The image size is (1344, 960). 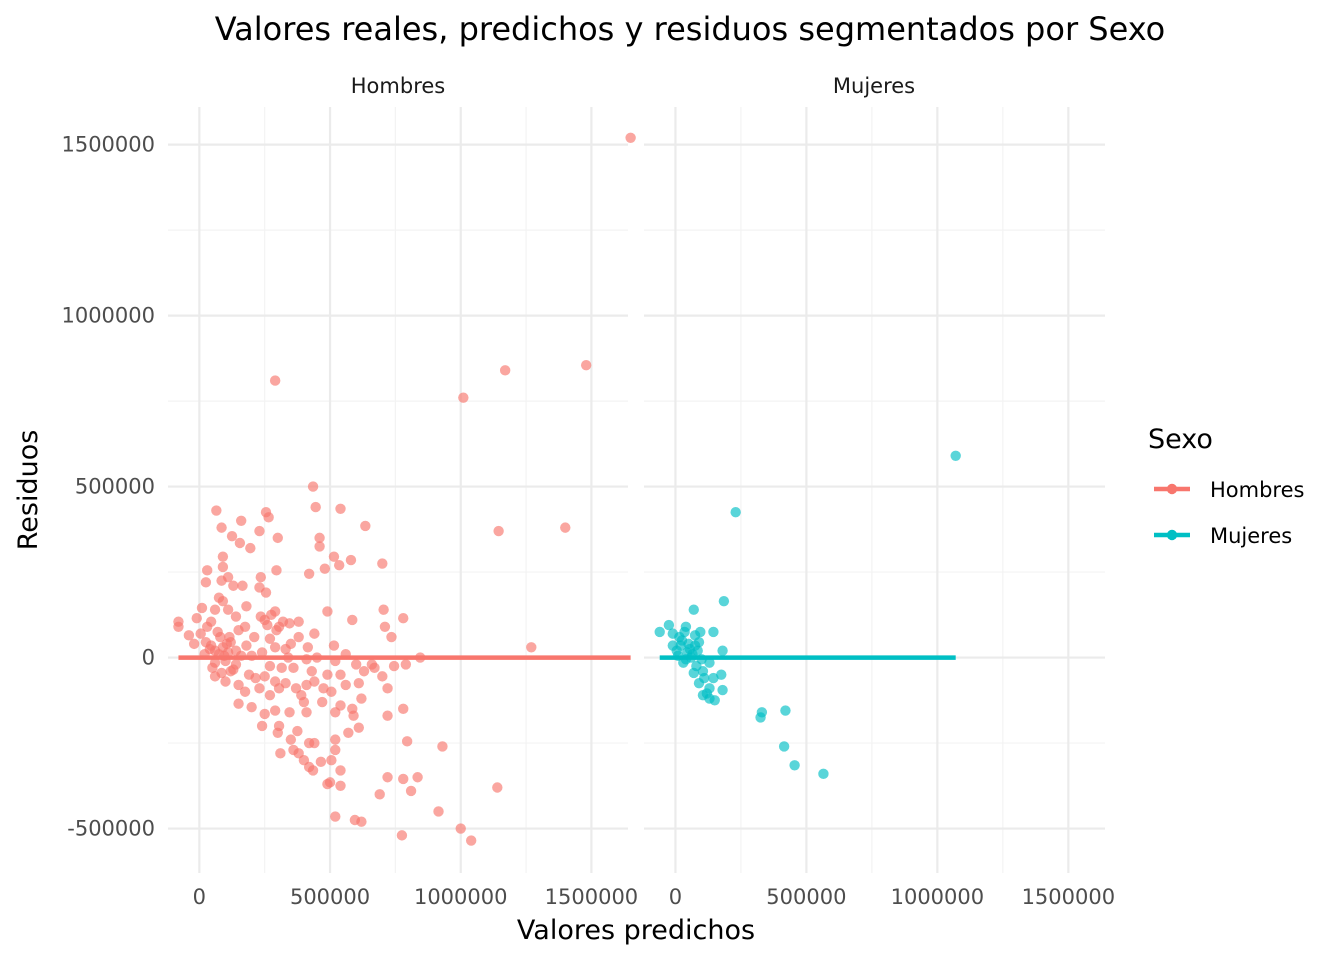 I want to click on y-tick-label-0: -500000, so click(x=111, y=829).